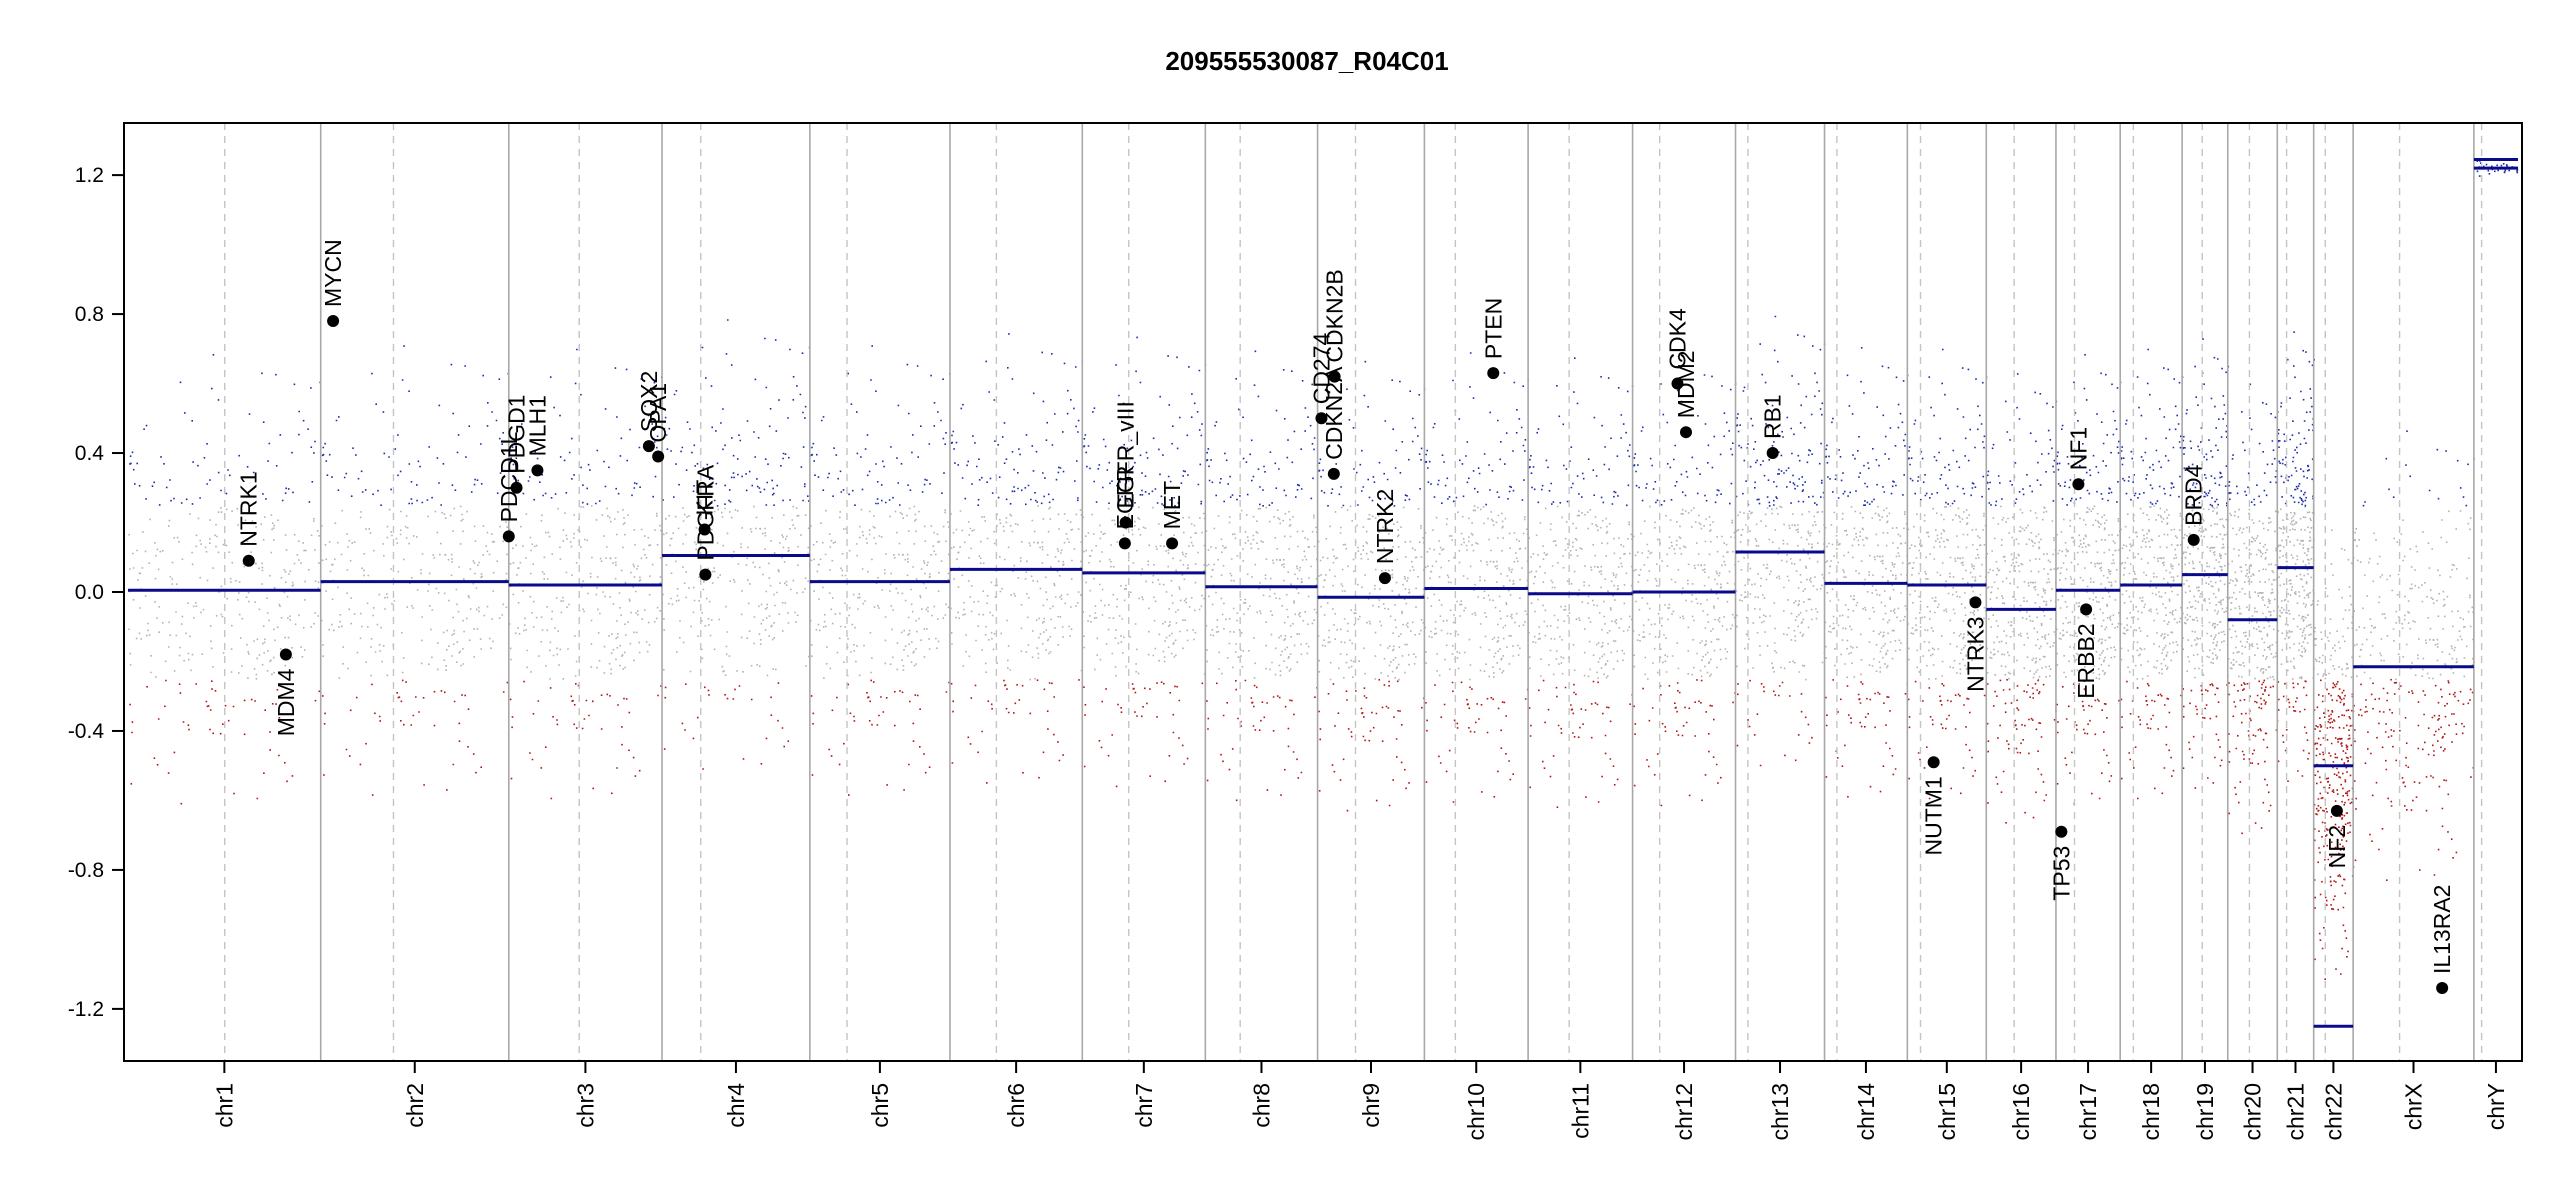  Describe the element at coordinates (2336, 810) in the screenshot. I see `gene-marker-nf2` at that location.